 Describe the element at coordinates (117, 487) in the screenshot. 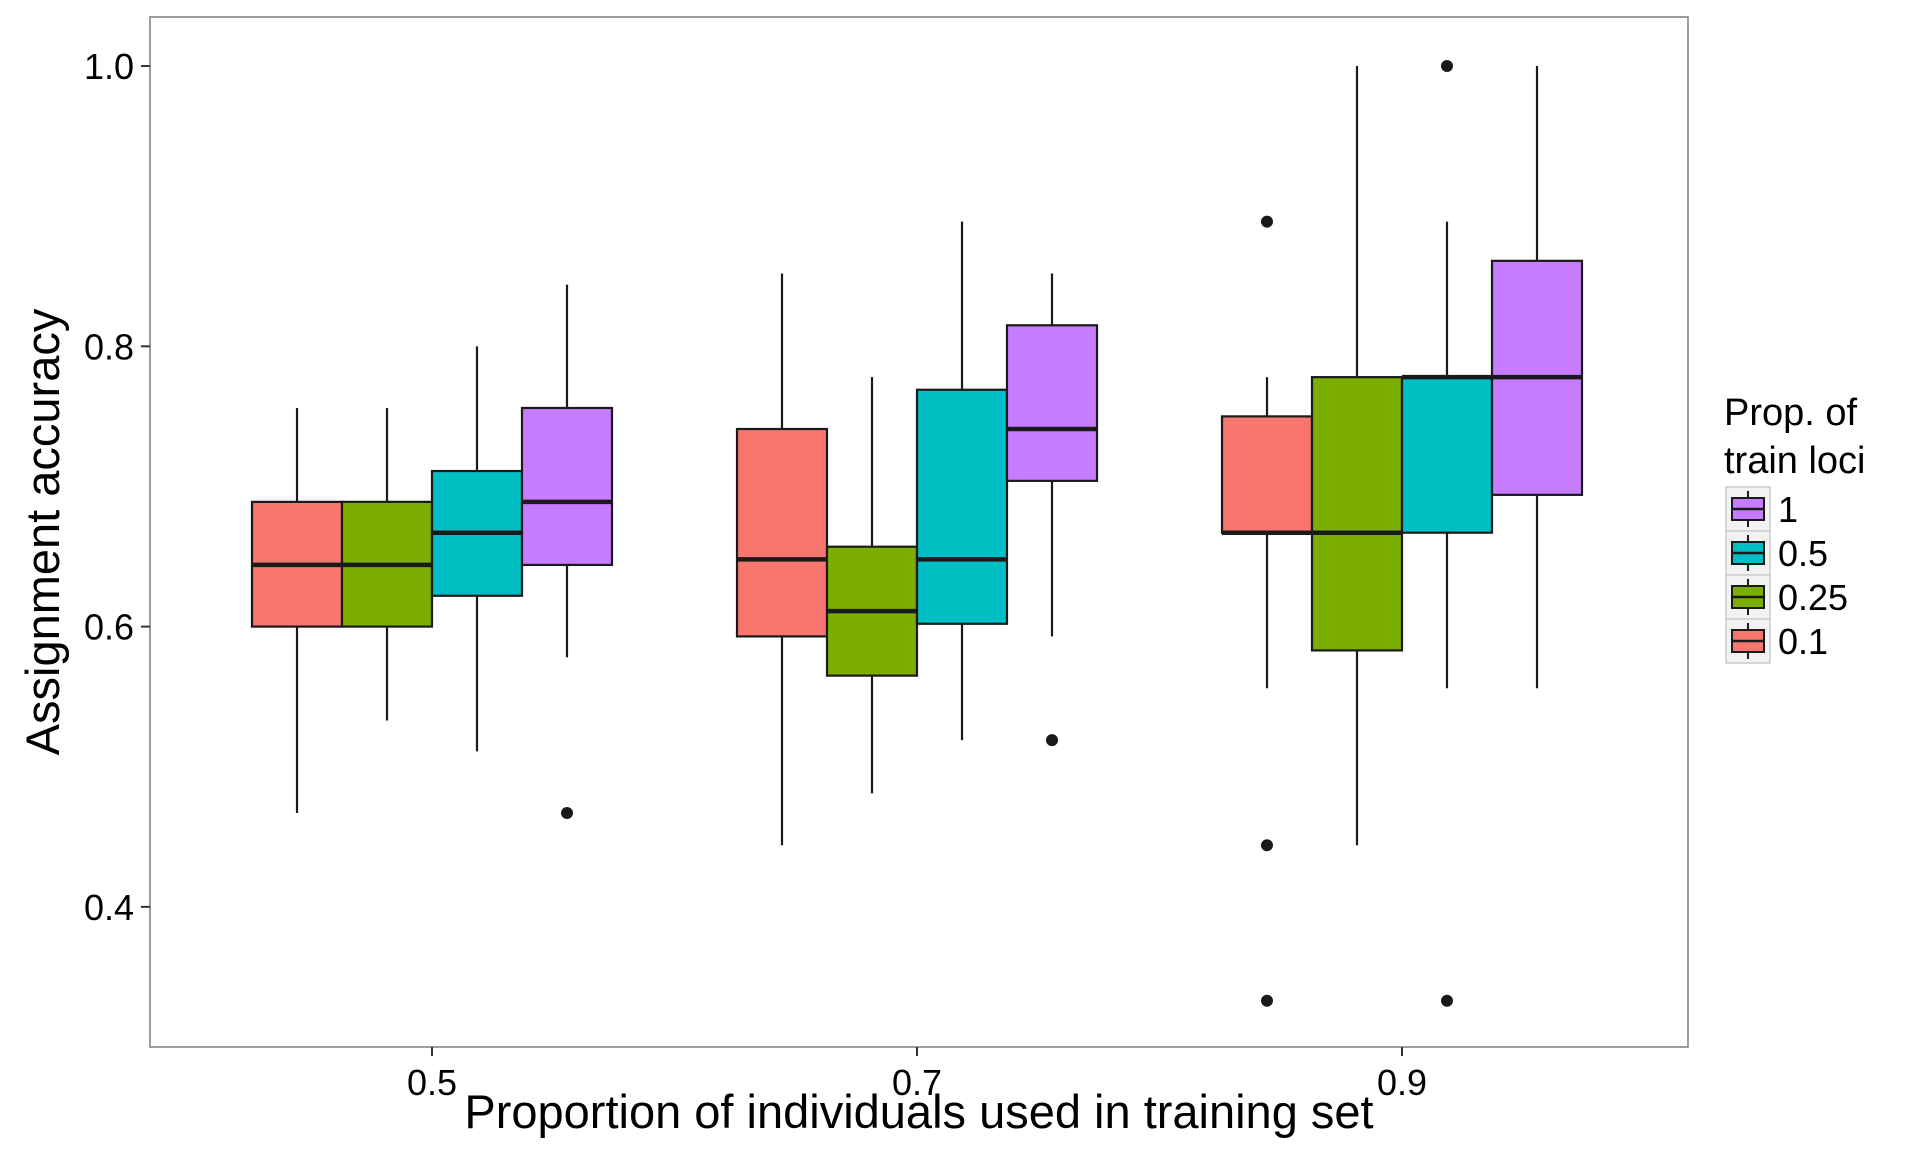

I see `y-axis: 0.4 0.6 0.8 1.0` at that location.